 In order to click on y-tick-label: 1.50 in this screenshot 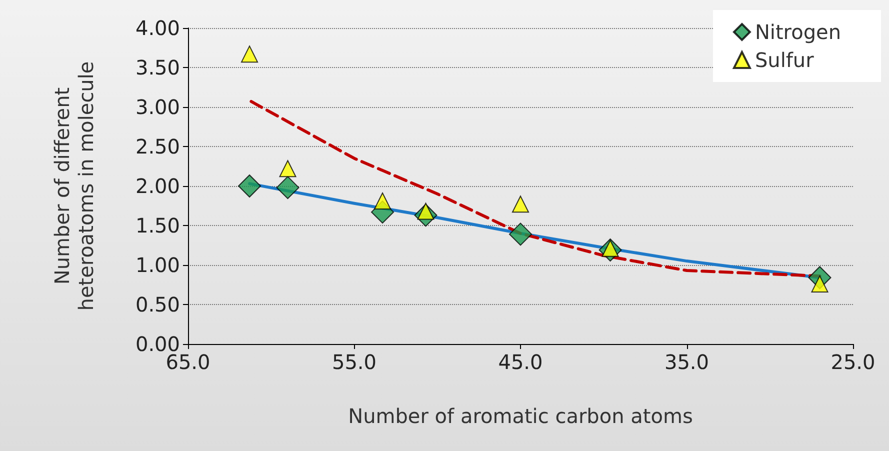, I will do `click(157, 226)`.